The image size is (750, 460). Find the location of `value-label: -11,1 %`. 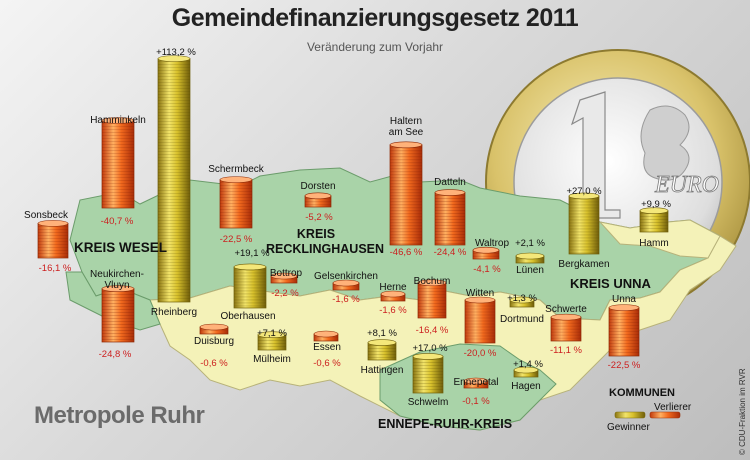

value-label: -11,1 % is located at coordinates (566, 350).